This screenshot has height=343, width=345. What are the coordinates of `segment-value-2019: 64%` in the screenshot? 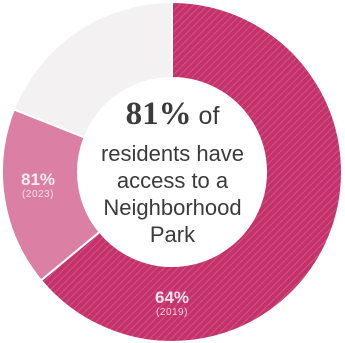 It's located at (172, 297).